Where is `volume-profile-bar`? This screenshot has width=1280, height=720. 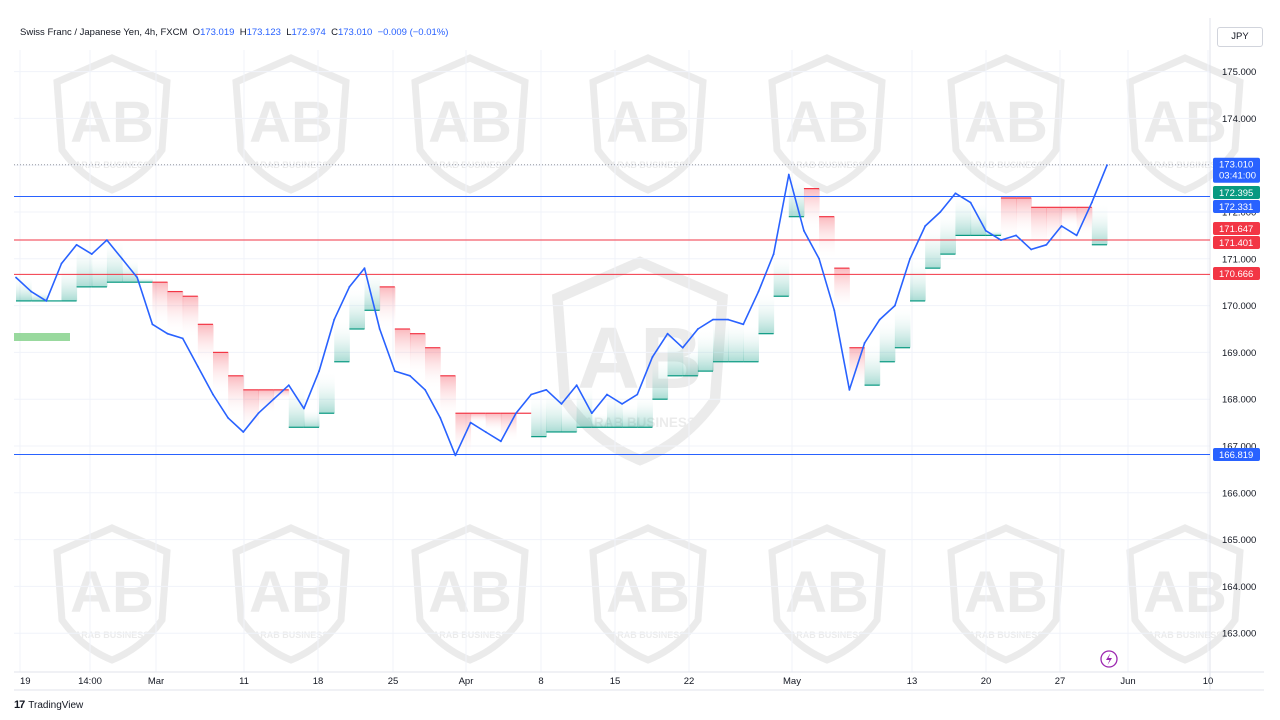 volume-profile-bar is located at coordinates (42, 337).